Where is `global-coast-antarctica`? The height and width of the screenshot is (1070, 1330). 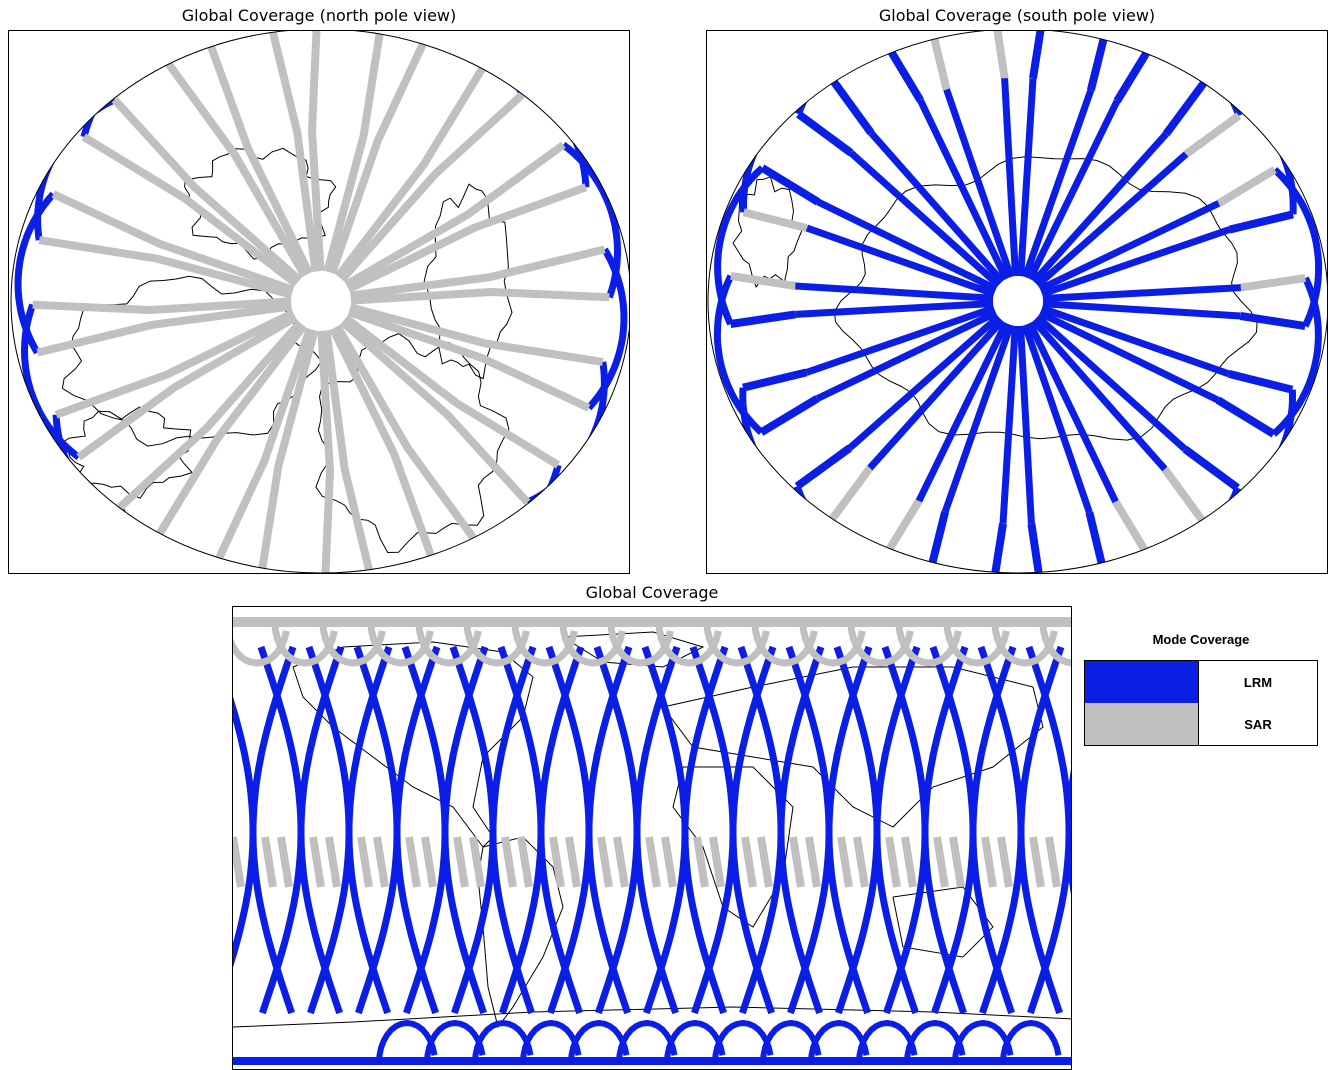
global-coast-antarctica is located at coordinates (652, 1017).